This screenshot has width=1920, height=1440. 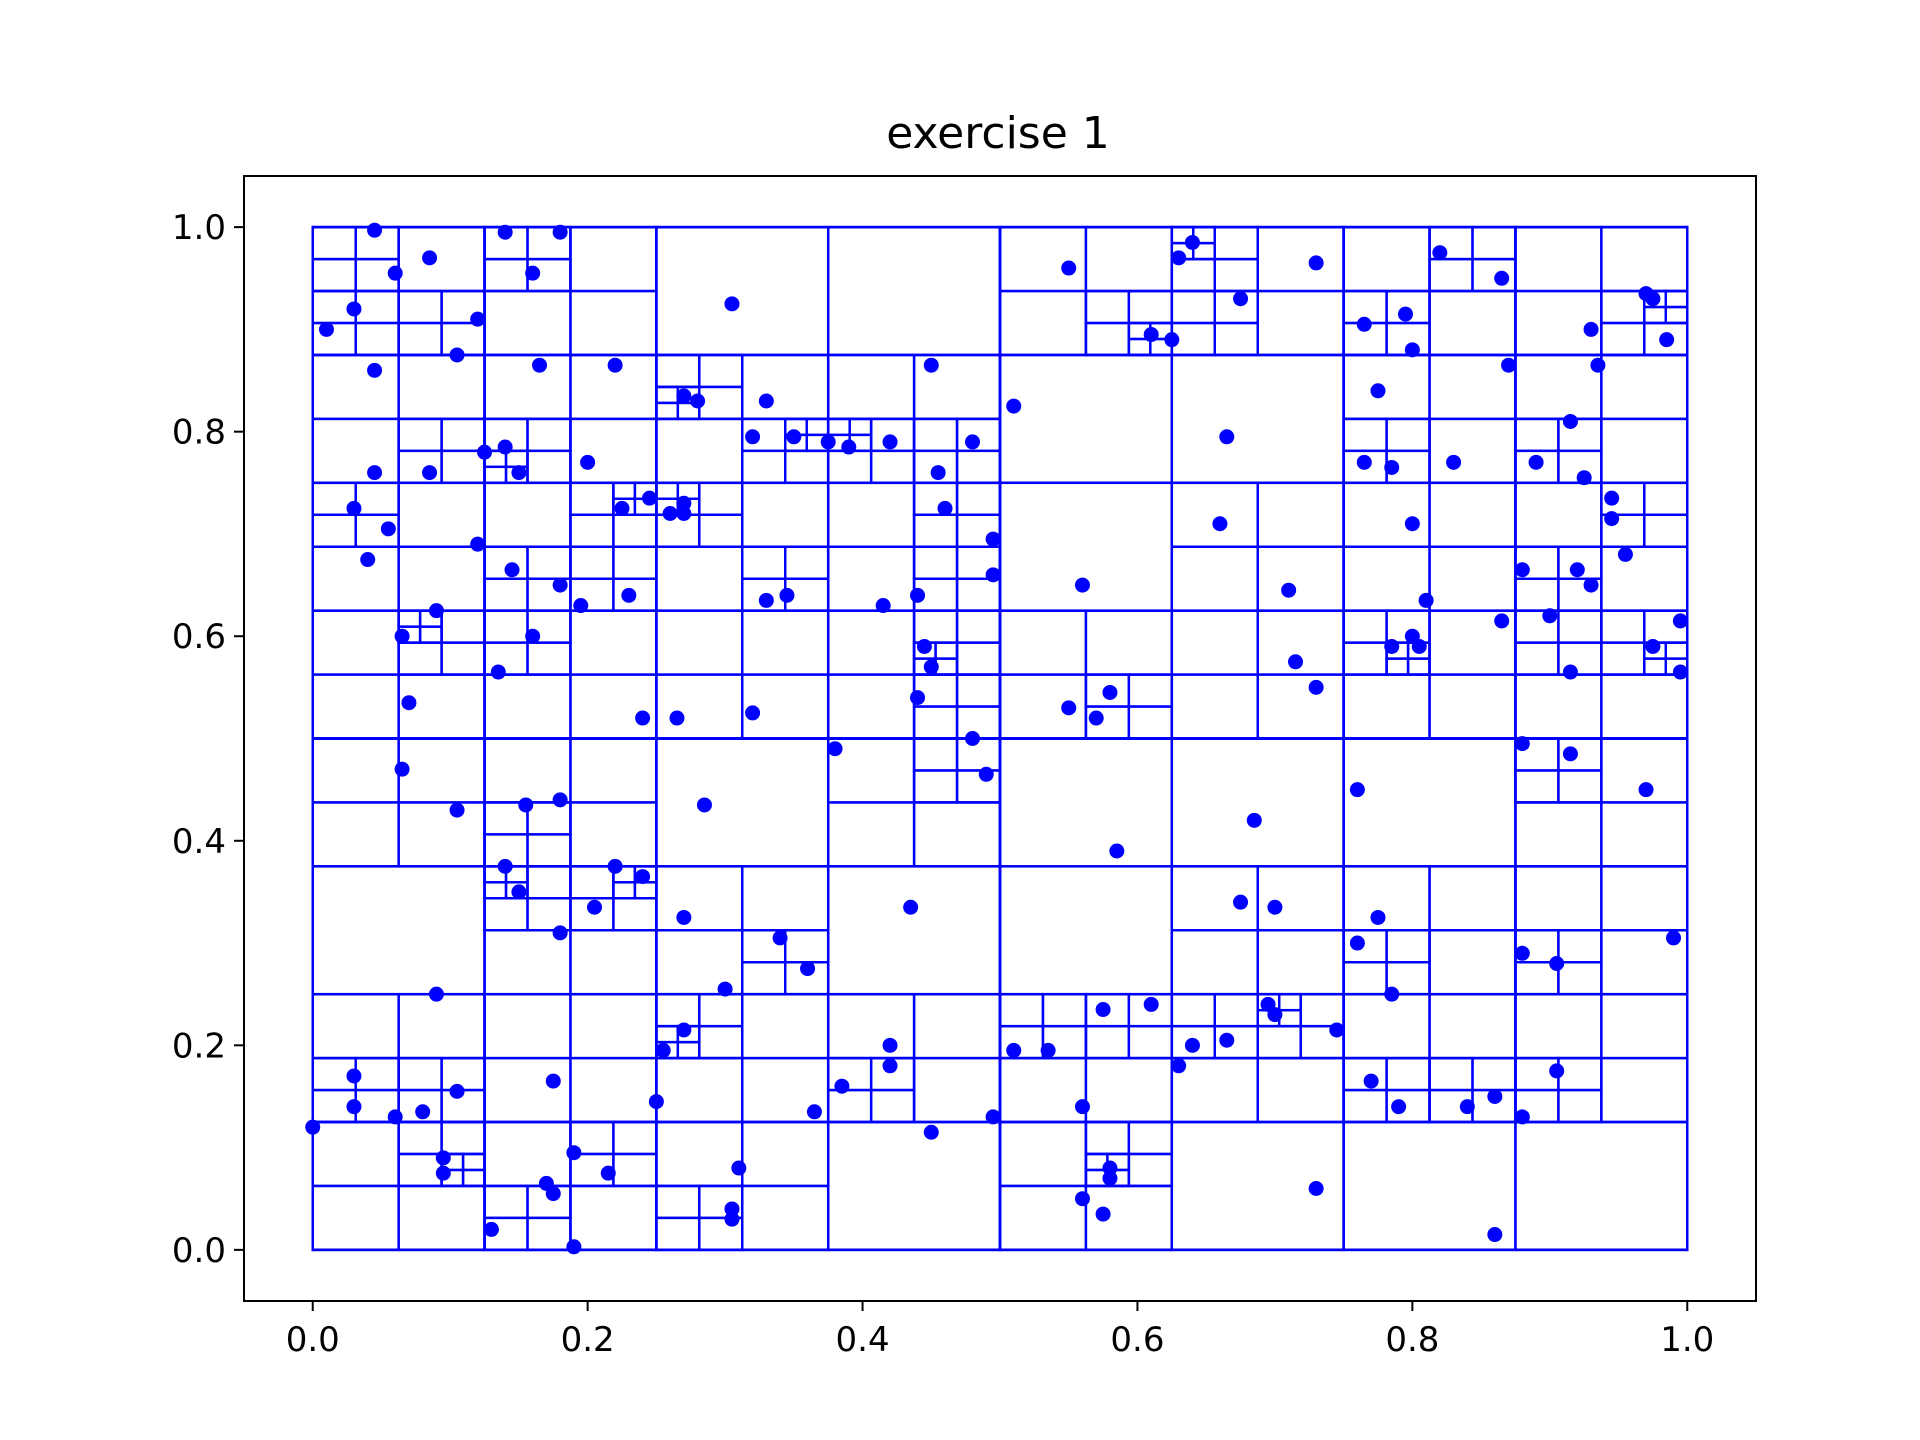 What do you see at coordinates (199, 1046) in the screenshot?
I see `y-tick-label: 0.2` at bounding box center [199, 1046].